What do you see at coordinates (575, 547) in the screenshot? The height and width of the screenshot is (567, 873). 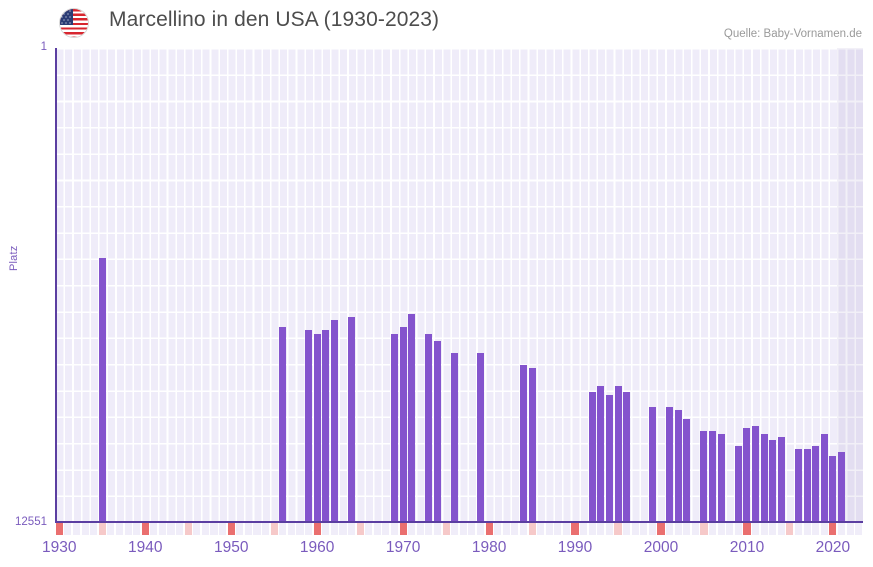 I see `x-axis-tick-label: 1990` at bounding box center [575, 547].